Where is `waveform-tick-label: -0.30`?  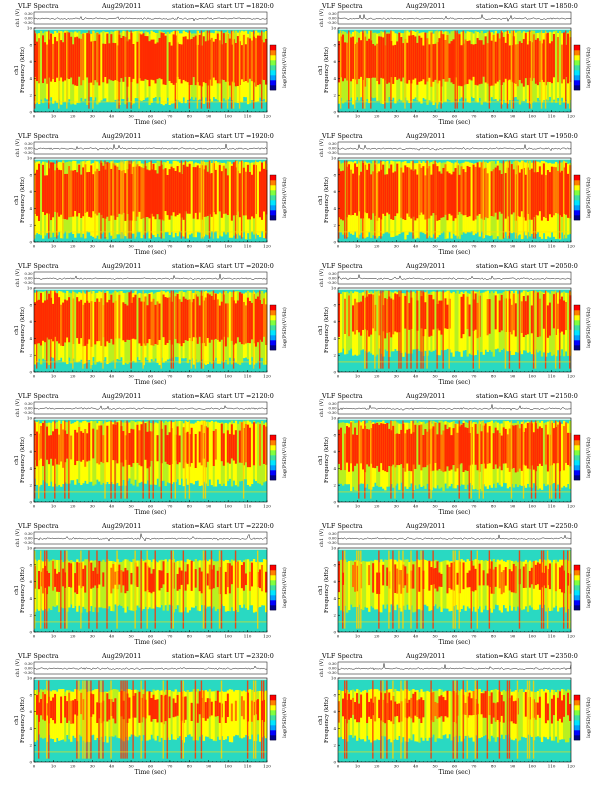
waveform-tick-label: -0.30 is located at coordinates (332, 543).